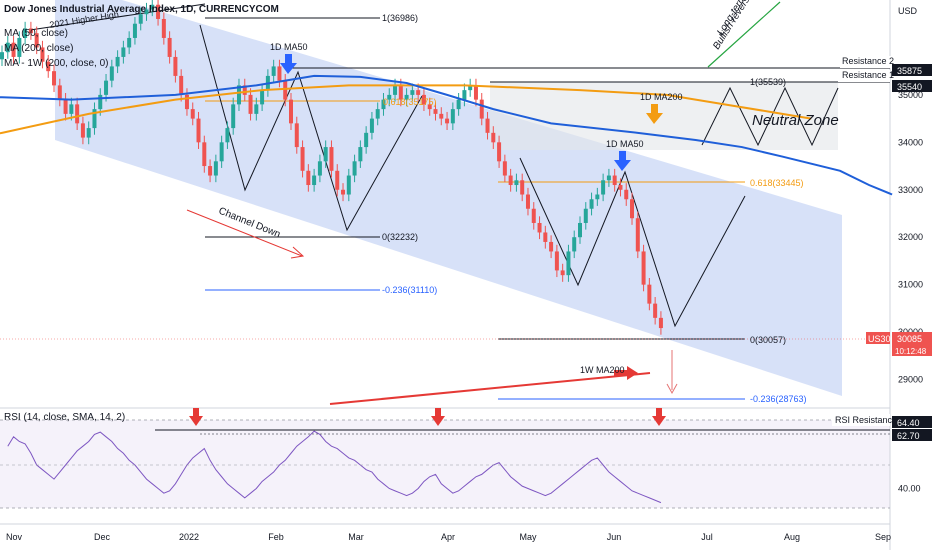  Describe the element at coordinates (661, 97) in the screenshot. I see `ma200-label: 1D MA200` at that location.